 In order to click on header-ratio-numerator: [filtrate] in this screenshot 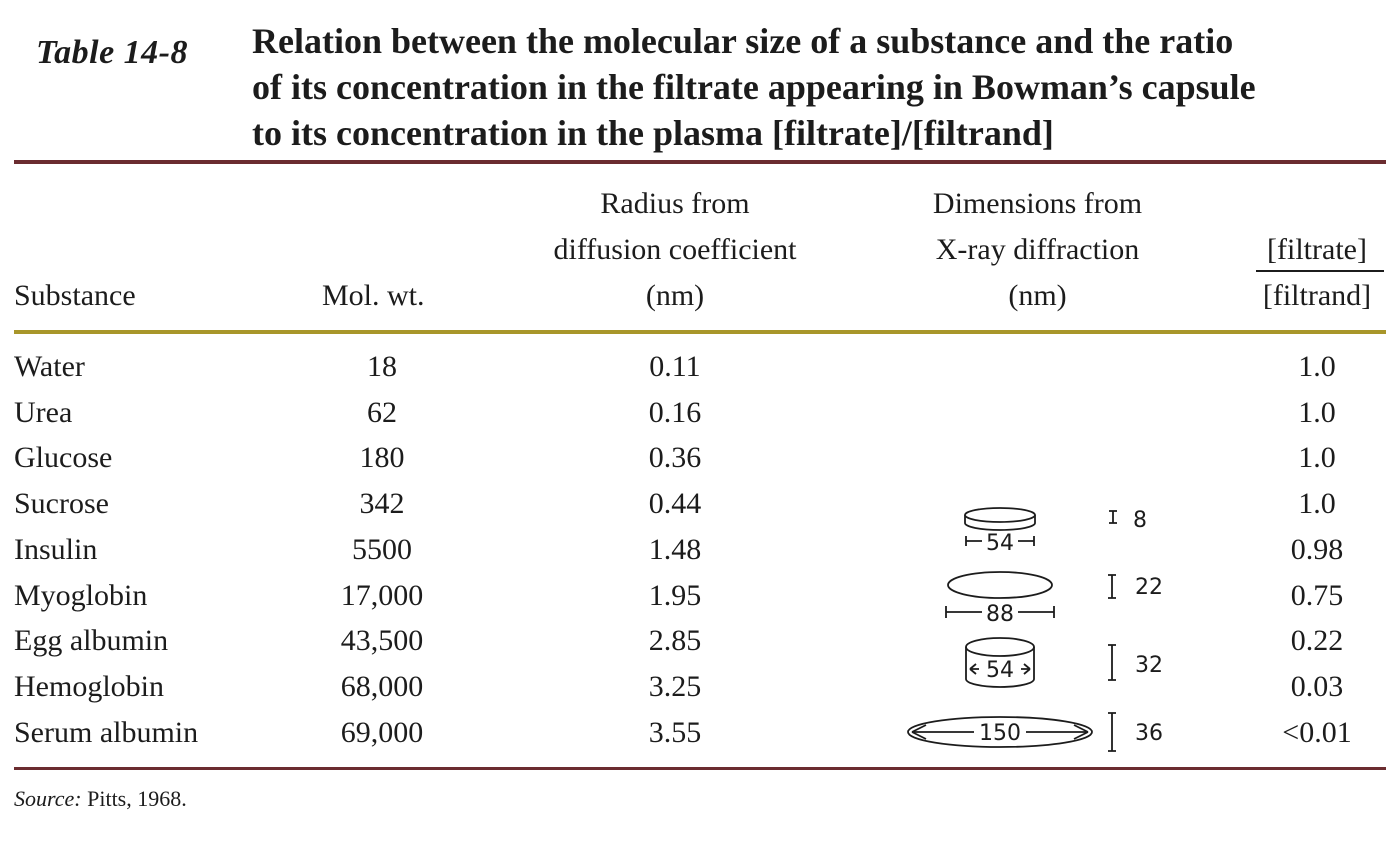, I will do `click(1317, 249)`.